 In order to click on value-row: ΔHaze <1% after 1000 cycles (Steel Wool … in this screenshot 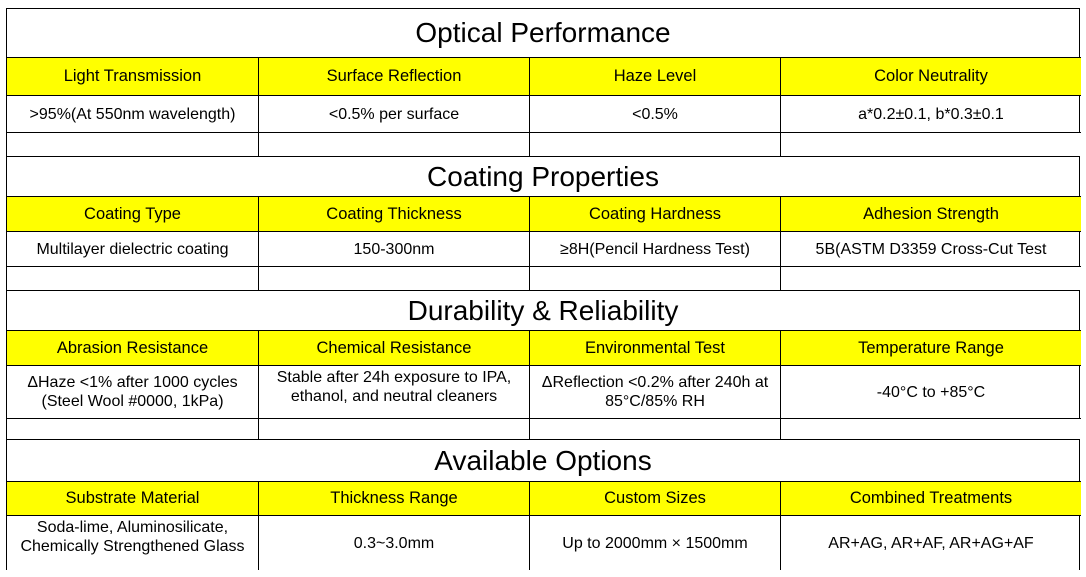, I will do `click(544, 391)`.